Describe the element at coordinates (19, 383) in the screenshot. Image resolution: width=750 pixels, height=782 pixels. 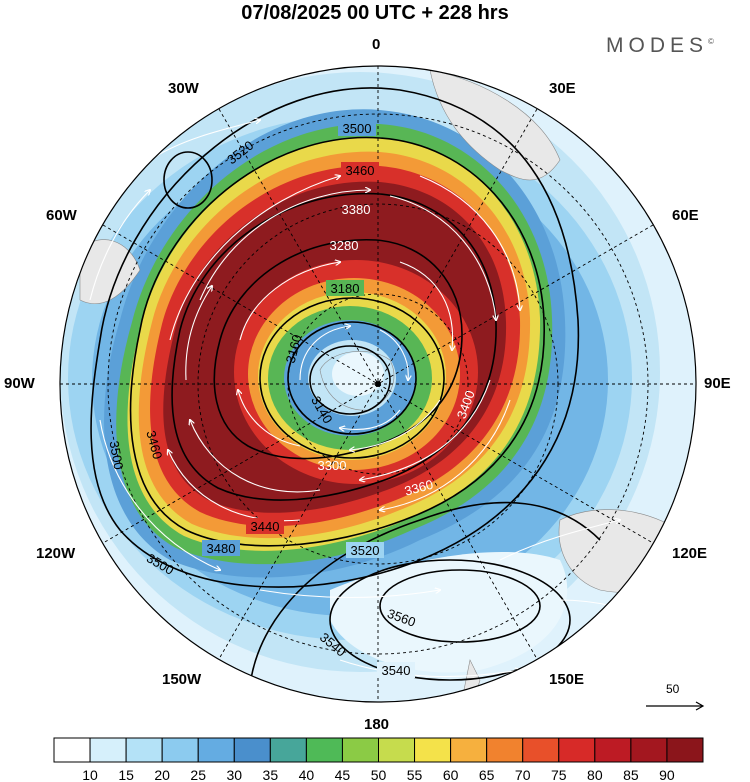
I see `lon-label-90w: 90W` at that location.